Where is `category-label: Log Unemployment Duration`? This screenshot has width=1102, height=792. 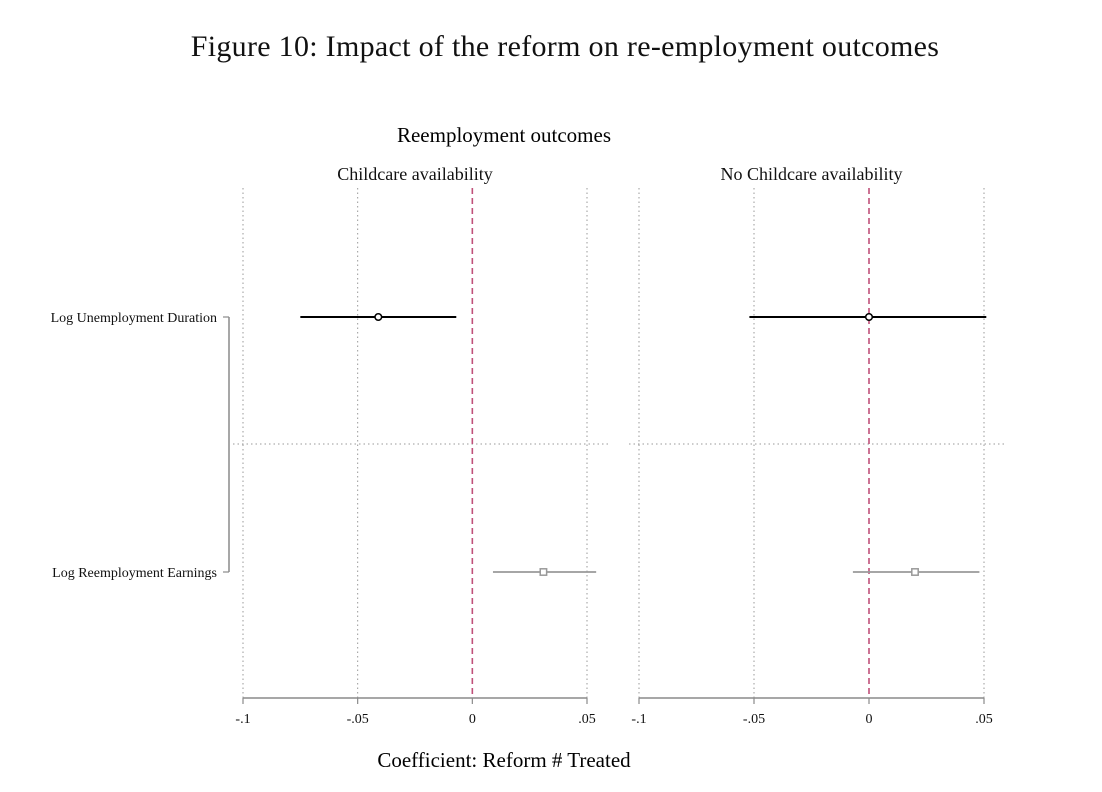 category-label: Log Unemployment Duration is located at coordinates (134, 318).